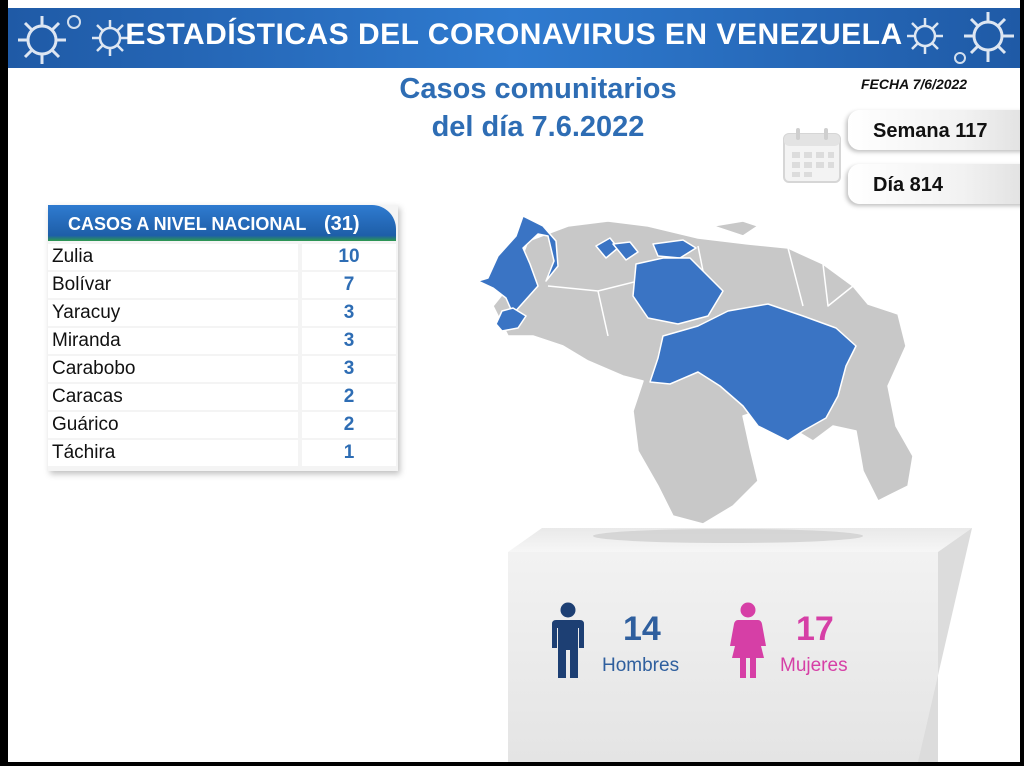  I want to click on table-row: Miranda 3, so click(223, 341).